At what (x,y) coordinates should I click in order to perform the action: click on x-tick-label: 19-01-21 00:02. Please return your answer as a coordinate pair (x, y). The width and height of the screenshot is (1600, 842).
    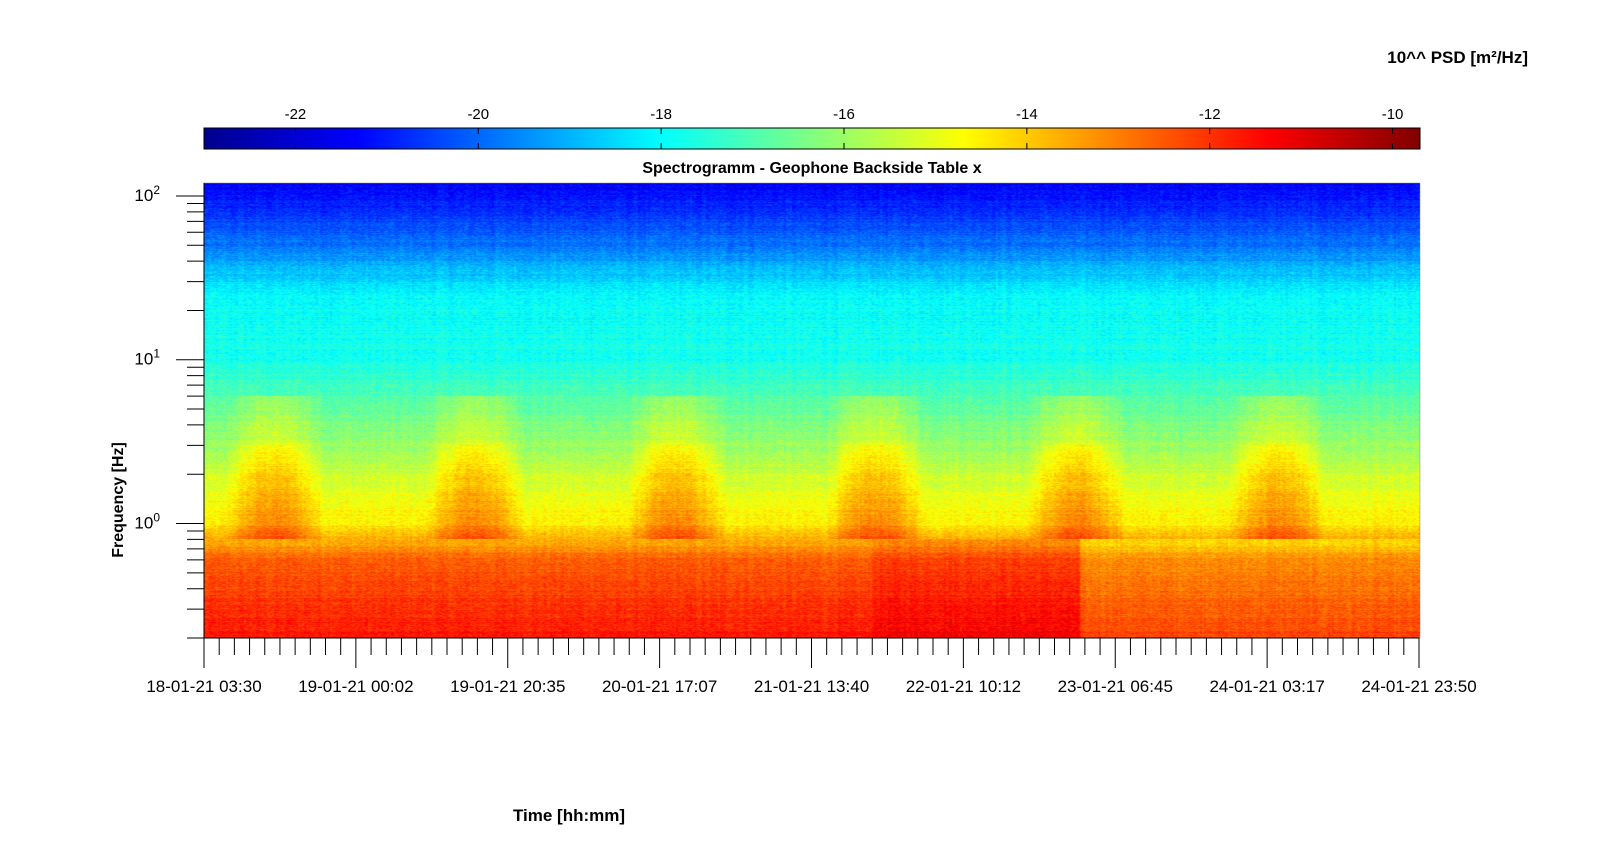
    Looking at the image, I should click on (355, 686).